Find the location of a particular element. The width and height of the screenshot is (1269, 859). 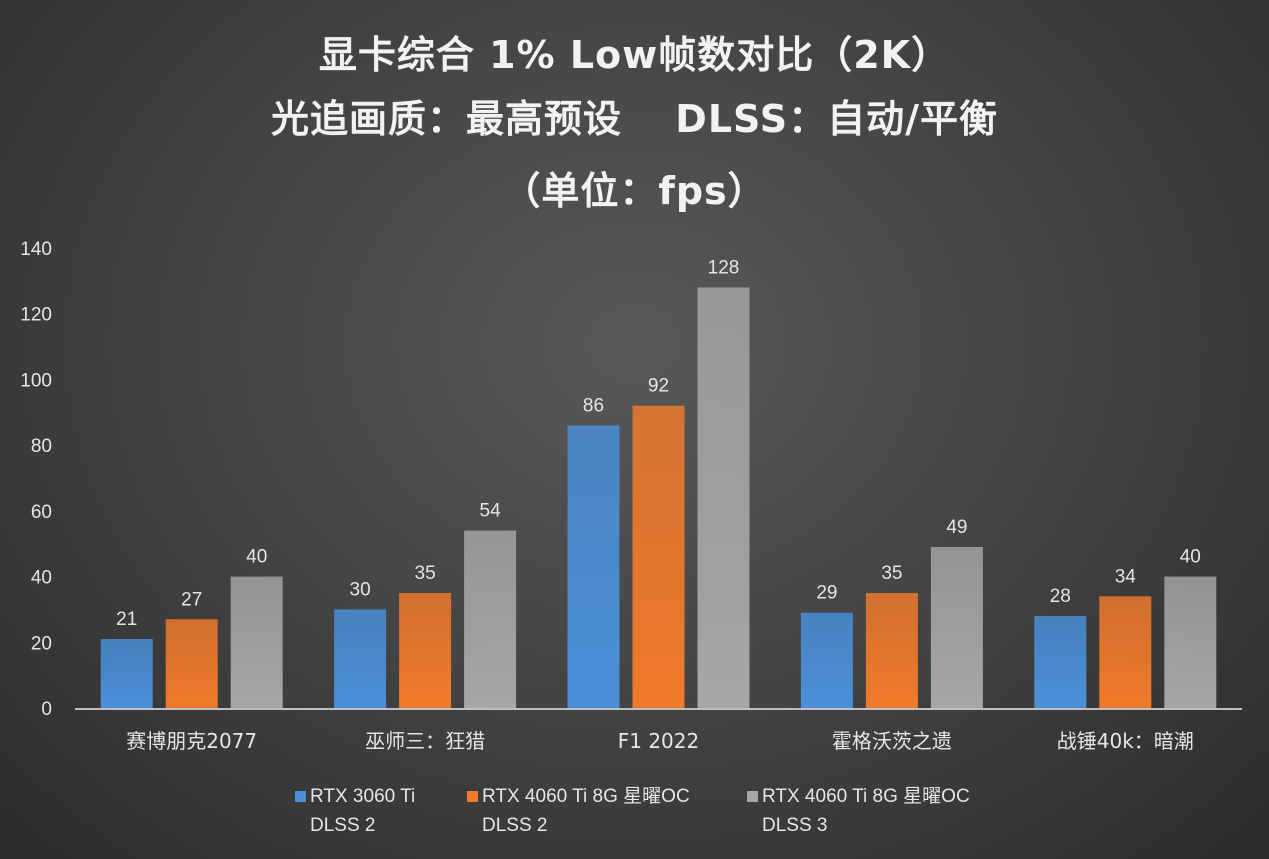

legend-item-1: RTX 4060 Ti 8G 星曜OC DLSS 2 is located at coordinates (578, 811).